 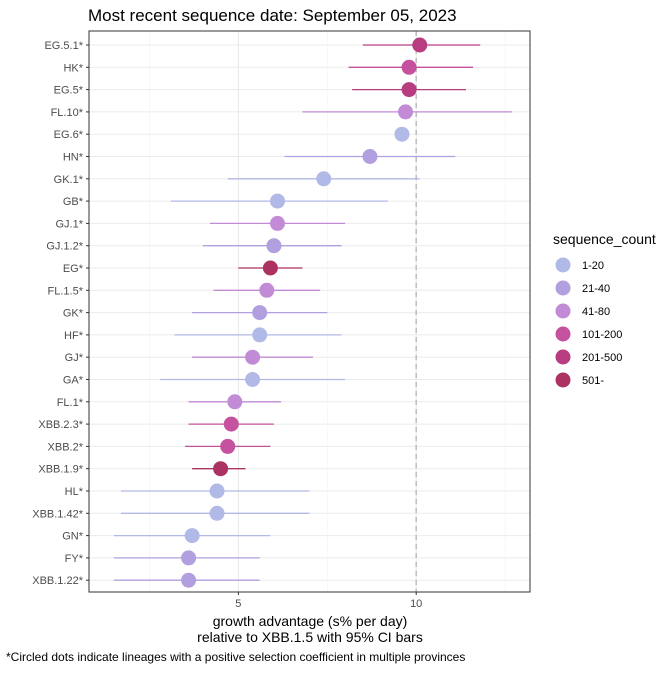 What do you see at coordinates (70, 403) in the screenshot?
I see `y-tick-label: FL.1*` at bounding box center [70, 403].